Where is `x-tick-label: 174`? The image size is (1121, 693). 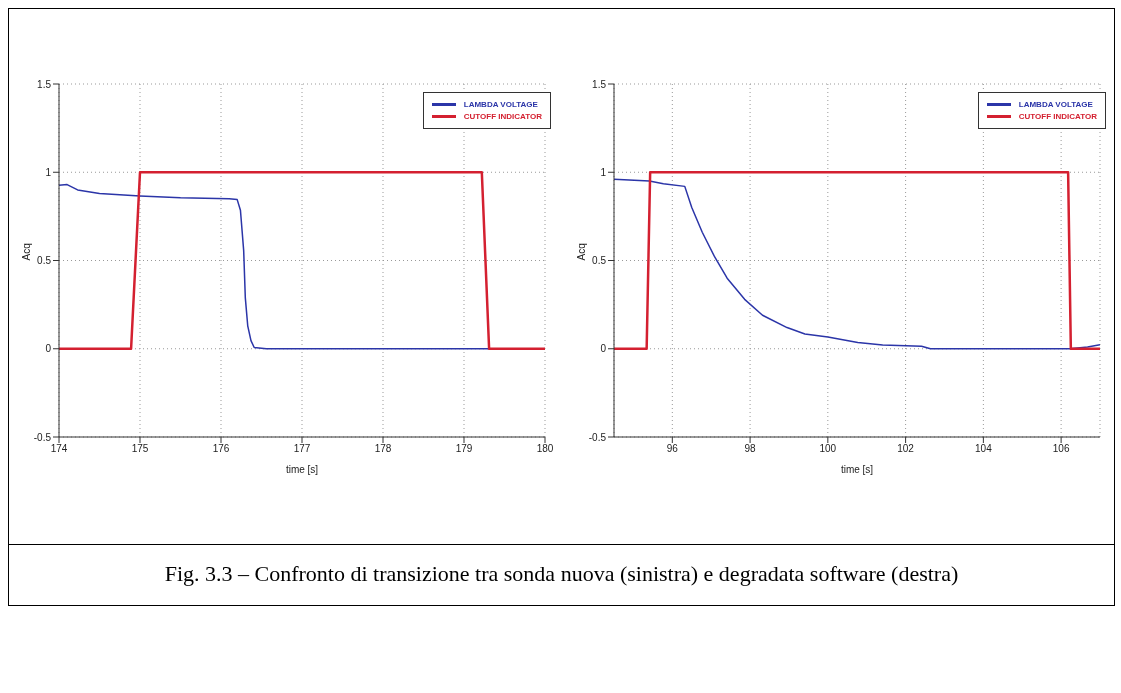
x-tick-label: 174 is located at coordinates (59, 449).